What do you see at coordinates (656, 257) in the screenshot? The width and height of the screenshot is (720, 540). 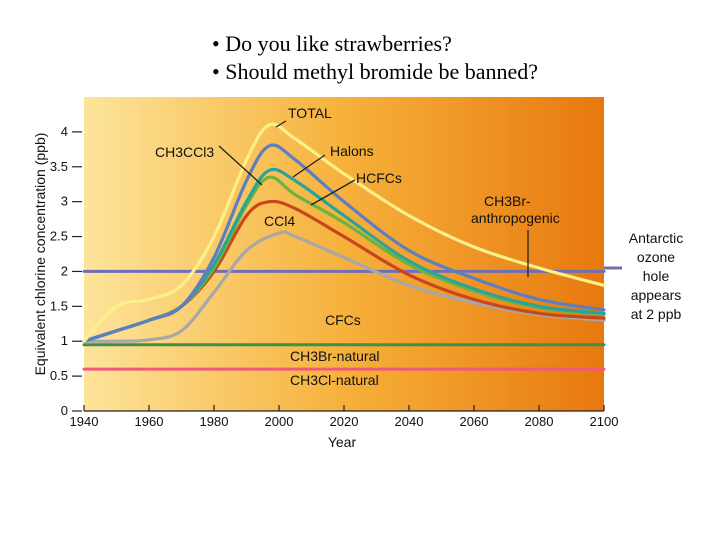 I see `label-ozone-2: ozone` at bounding box center [656, 257].